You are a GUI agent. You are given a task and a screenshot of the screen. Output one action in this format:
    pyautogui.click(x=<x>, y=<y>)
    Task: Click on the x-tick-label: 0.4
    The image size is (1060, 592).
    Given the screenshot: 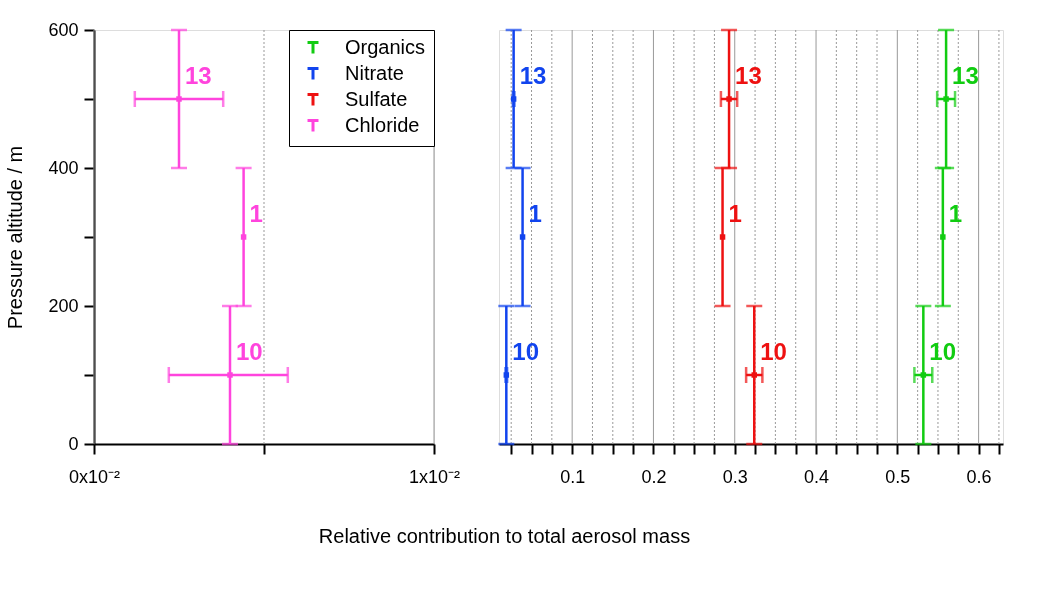 What is the action you would take?
    pyautogui.click(x=817, y=476)
    